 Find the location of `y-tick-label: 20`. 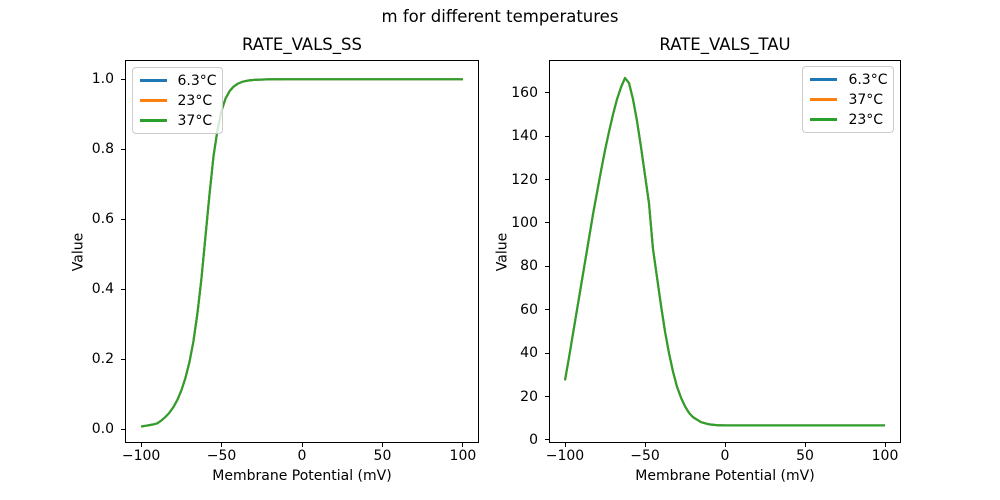

y-tick-label: 20 is located at coordinates (529, 396).